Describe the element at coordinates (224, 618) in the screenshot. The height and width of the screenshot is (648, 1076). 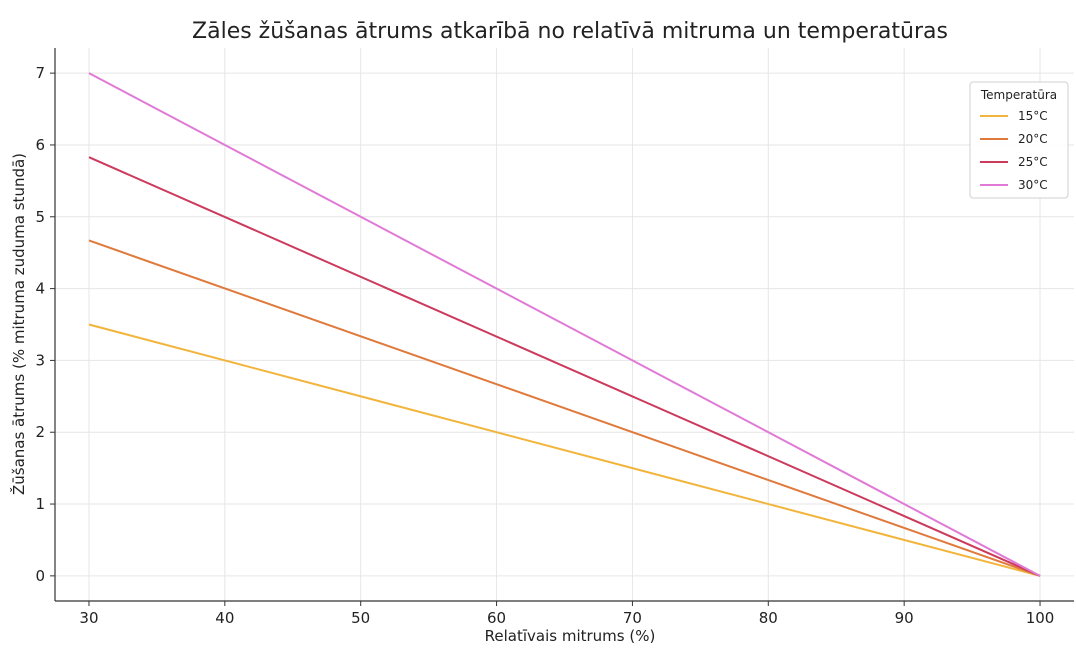
I see `x-tick-label: 40` at that location.